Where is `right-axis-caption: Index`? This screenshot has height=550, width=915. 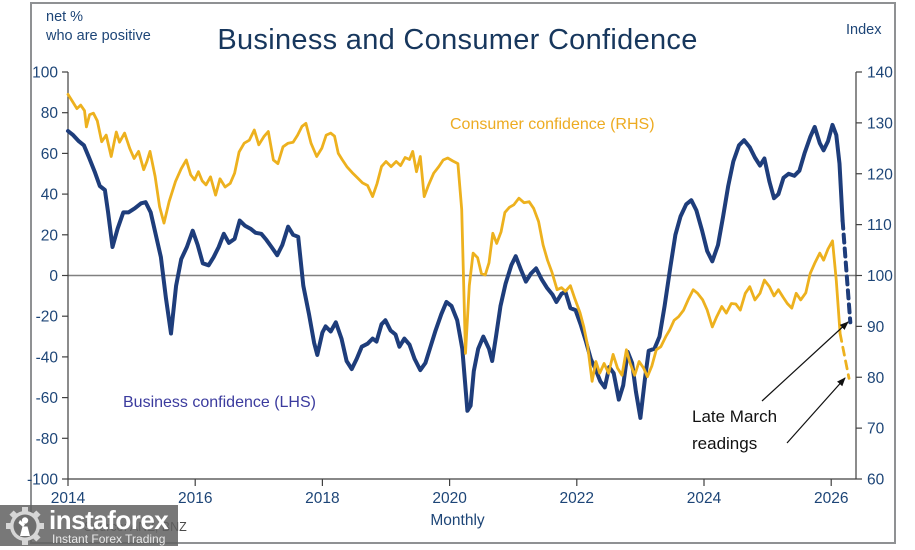 right-axis-caption: Index is located at coordinates (864, 30).